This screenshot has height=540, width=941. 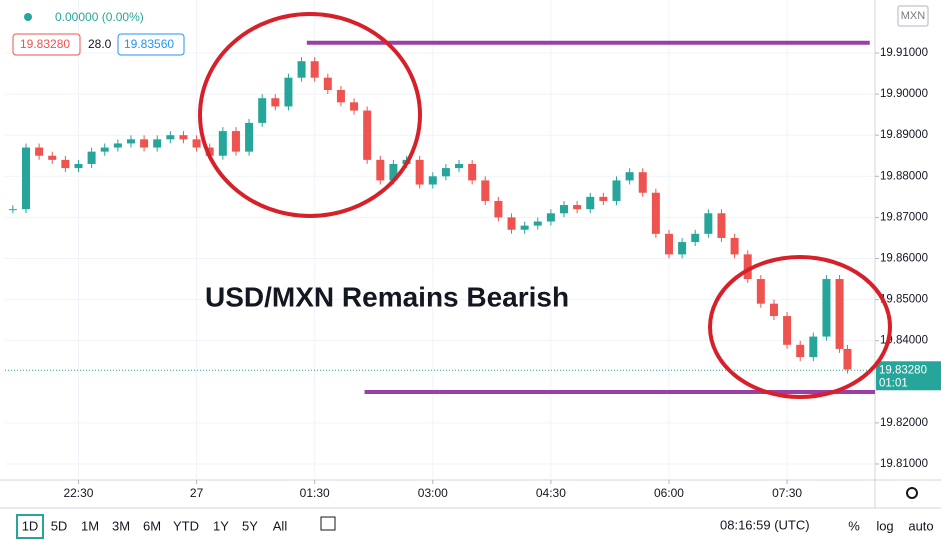 What do you see at coordinates (280, 525) in the screenshot?
I see `range-button: All` at bounding box center [280, 525].